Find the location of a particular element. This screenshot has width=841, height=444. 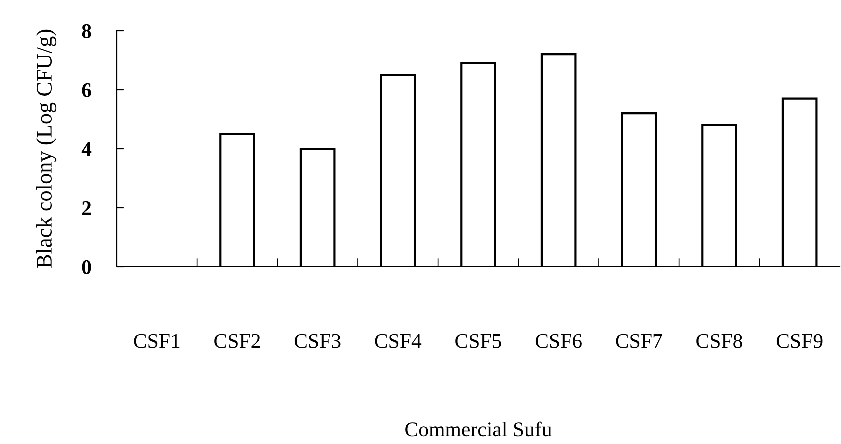

x-tick-label: CSF4 is located at coordinates (398, 341).